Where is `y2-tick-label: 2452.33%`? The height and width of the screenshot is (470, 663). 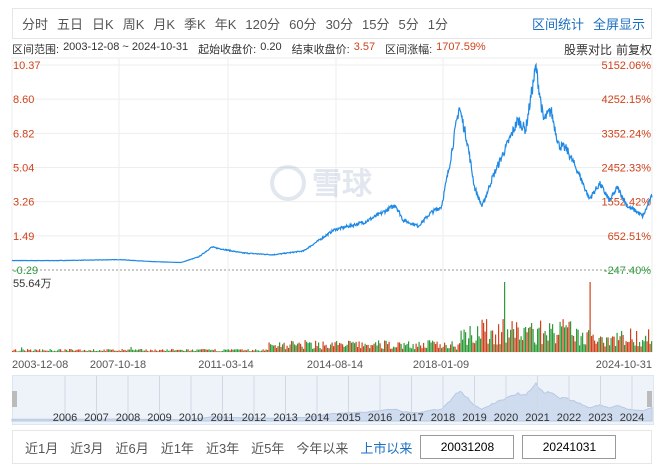
y2-tick-label: 2452.33% is located at coordinates (626, 169).